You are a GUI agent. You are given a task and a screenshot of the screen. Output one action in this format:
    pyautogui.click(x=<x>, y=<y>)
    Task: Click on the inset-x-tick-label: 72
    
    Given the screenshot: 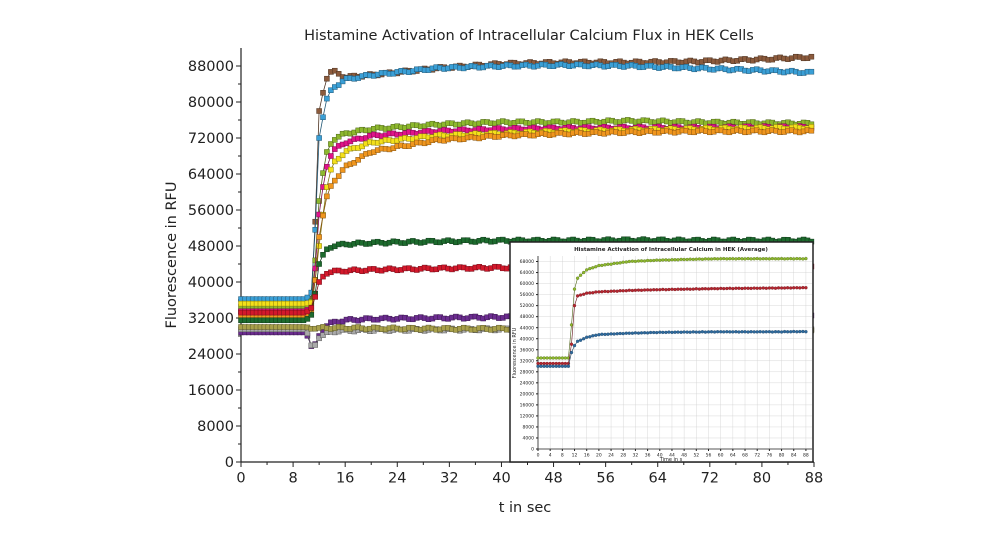 What is the action you would take?
    pyautogui.click(x=757, y=456)
    